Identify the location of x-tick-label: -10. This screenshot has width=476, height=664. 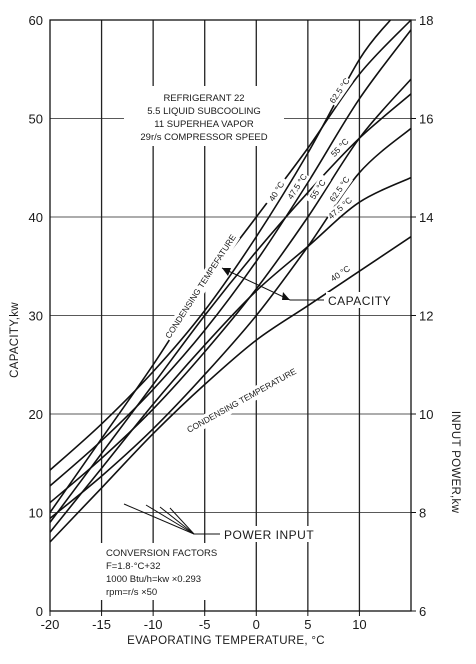
(153, 624).